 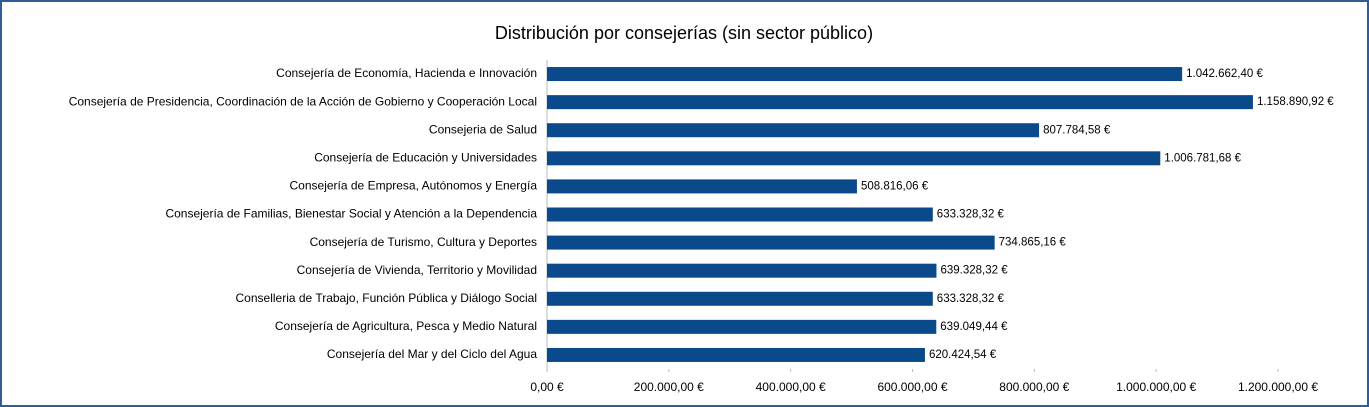 I want to click on x-tick-label: 1.000.000,00 €, so click(x=1156, y=387).